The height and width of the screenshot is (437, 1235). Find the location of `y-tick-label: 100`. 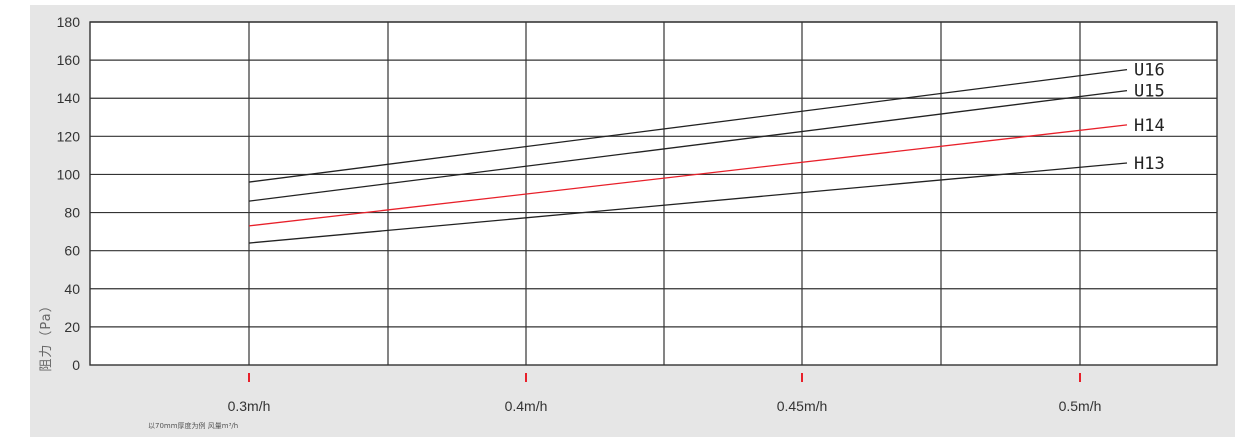

y-tick-label: 100 is located at coordinates (69, 174).